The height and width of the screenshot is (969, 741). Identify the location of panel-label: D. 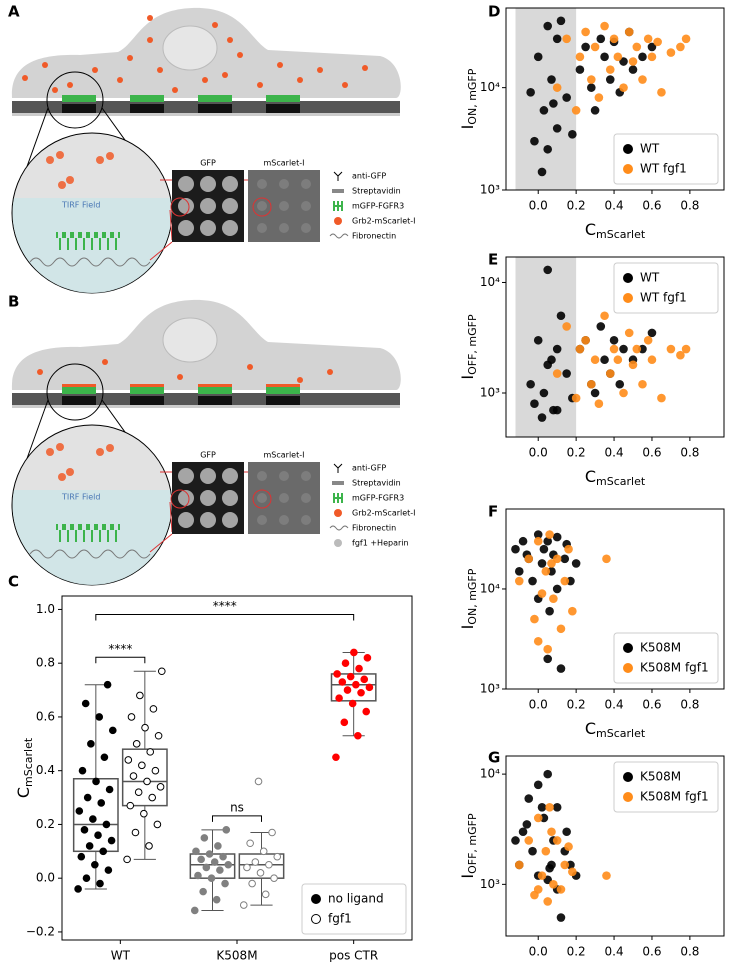
(494, 12).